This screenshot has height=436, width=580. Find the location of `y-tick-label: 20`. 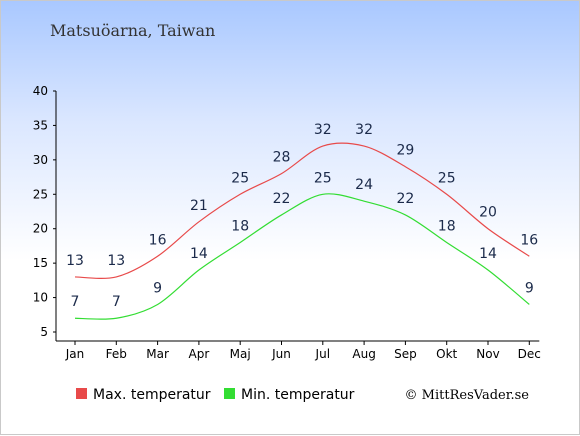

y-tick-label: 20 is located at coordinates (40, 229).